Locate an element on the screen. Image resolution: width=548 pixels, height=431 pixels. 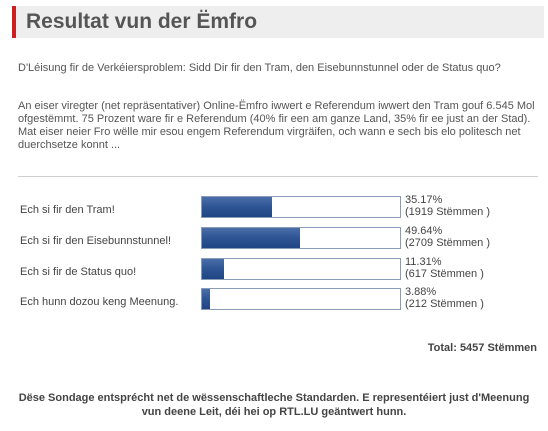
result-percent: 35.17% is located at coordinates (424, 200).